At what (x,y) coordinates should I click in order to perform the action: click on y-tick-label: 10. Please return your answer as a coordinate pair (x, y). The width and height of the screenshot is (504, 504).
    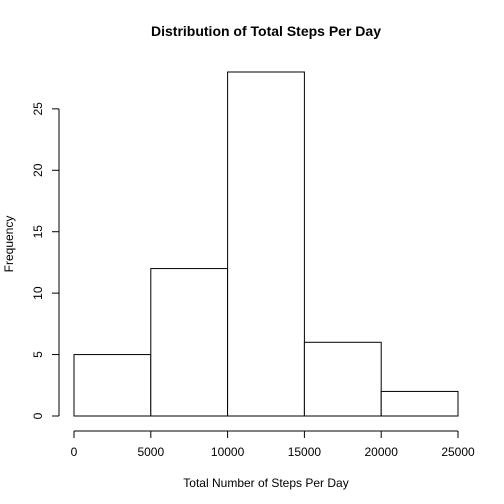
    Looking at the image, I should click on (38, 293).